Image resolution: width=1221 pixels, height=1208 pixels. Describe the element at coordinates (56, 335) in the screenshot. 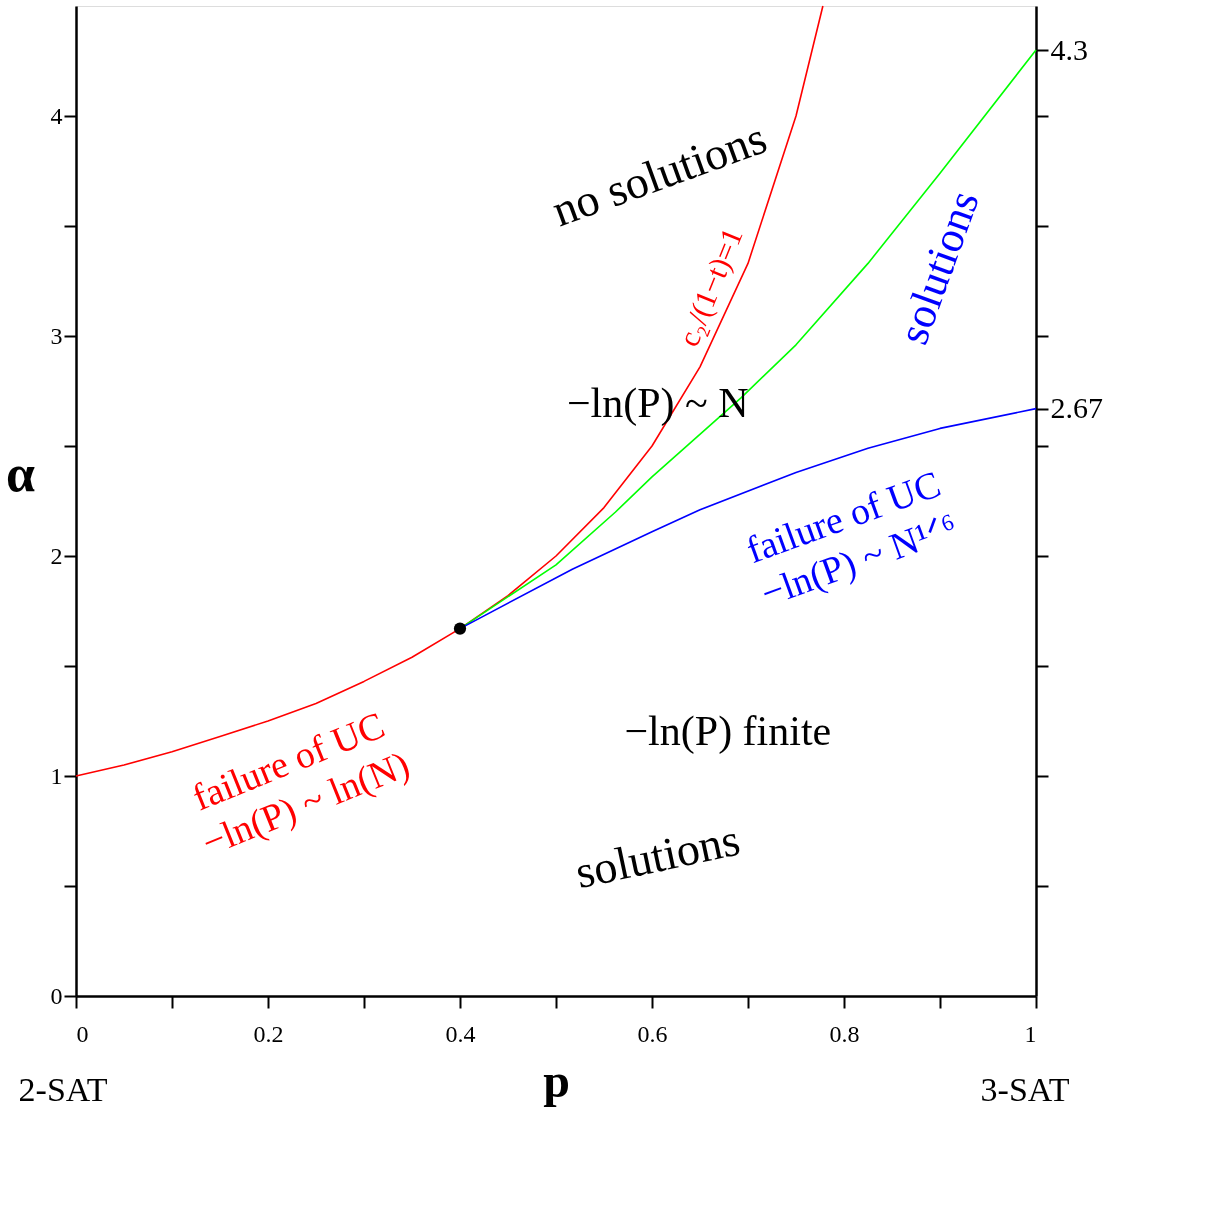

I see `y-tick-label: 3` at that location.